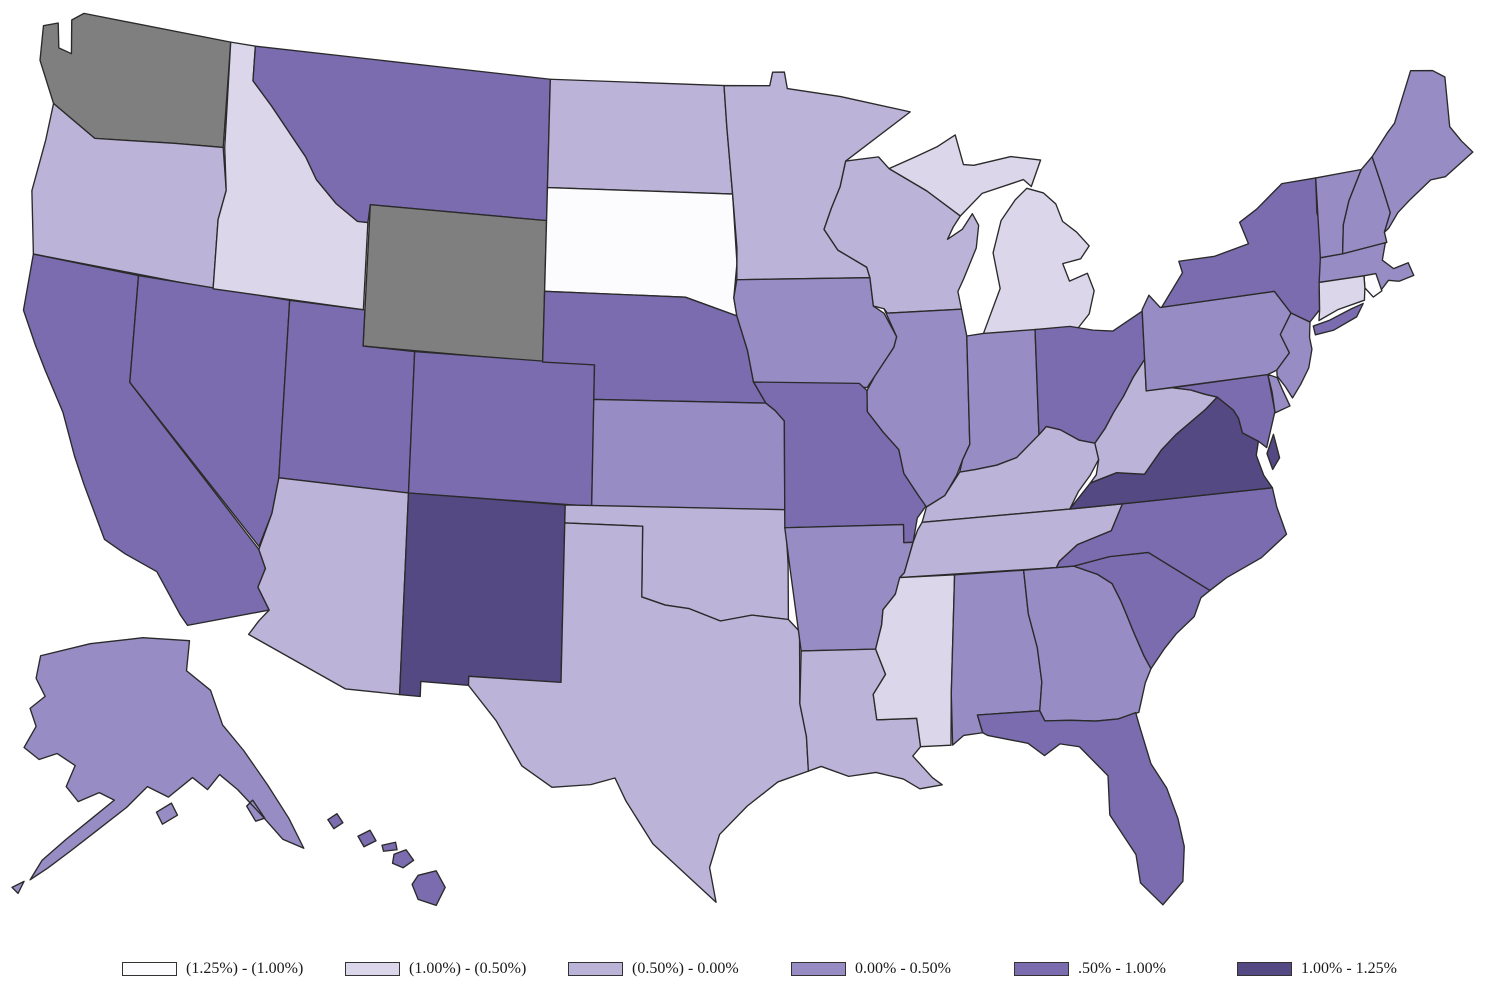  Describe the element at coordinates (1422, 151) in the screenshot. I see `state-me: ME` at that location.